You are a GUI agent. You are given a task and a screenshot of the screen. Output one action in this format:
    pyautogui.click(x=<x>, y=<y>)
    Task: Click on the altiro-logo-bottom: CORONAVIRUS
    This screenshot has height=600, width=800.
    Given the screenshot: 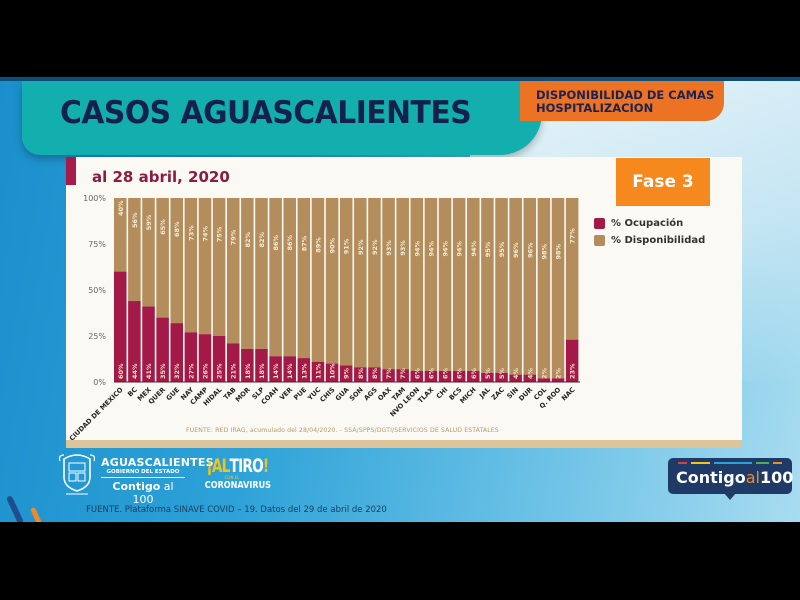 What is the action you would take?
    pyautogui.click(x=237, y=485)
    